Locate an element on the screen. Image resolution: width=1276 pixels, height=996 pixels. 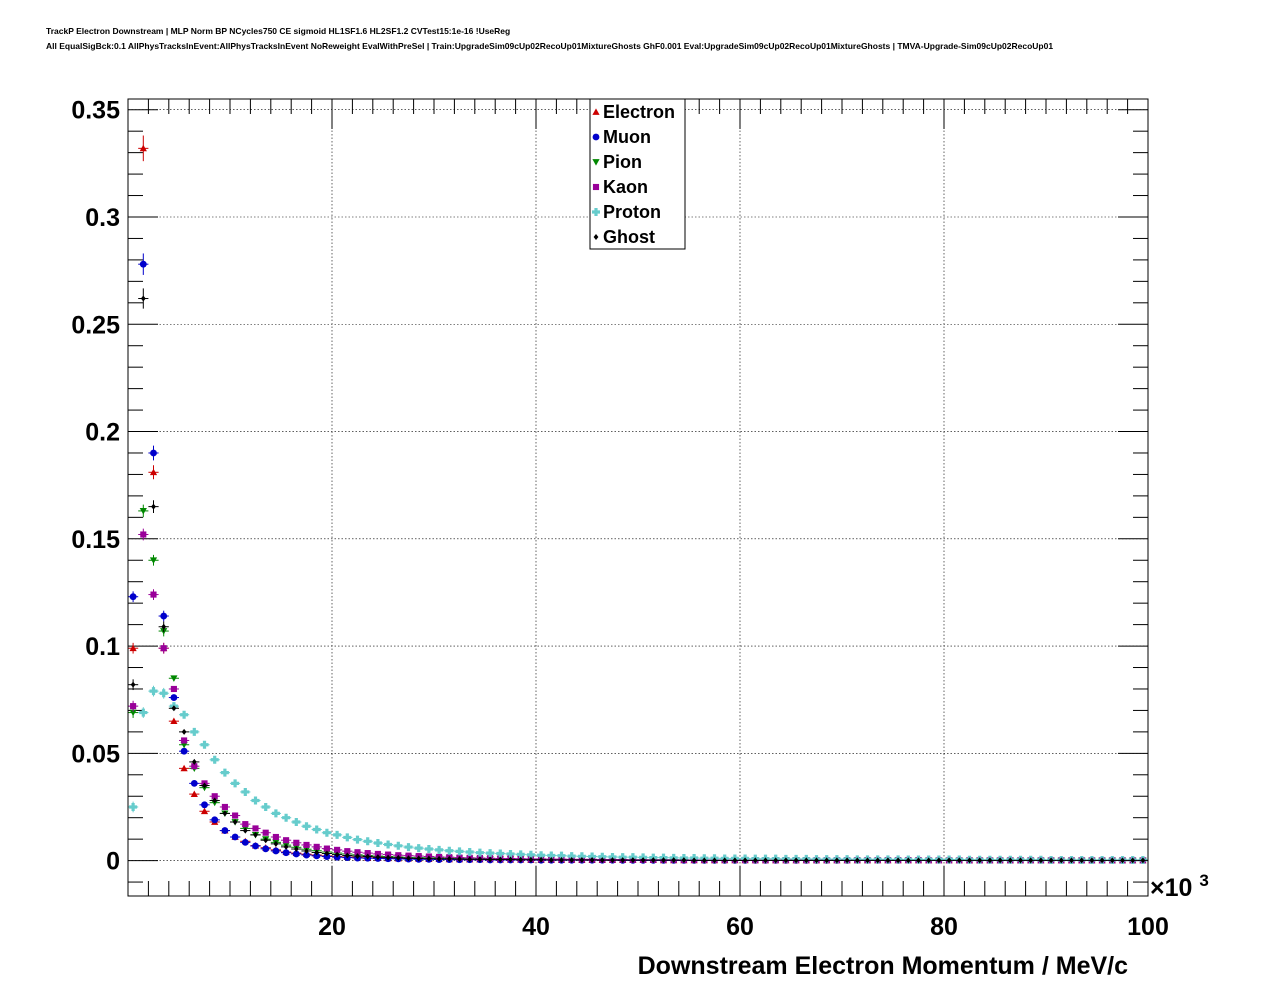
legend-label: Proton is located at coordinates (632, 212).